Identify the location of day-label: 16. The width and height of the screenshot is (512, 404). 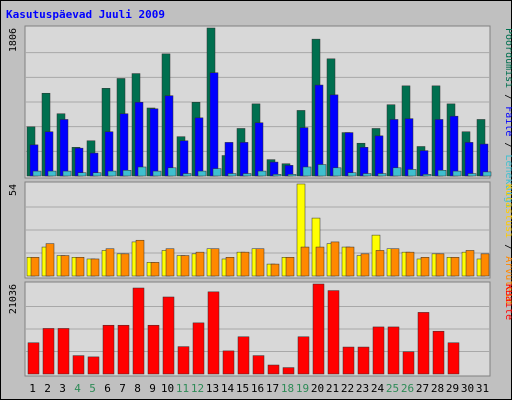
(257, 388).